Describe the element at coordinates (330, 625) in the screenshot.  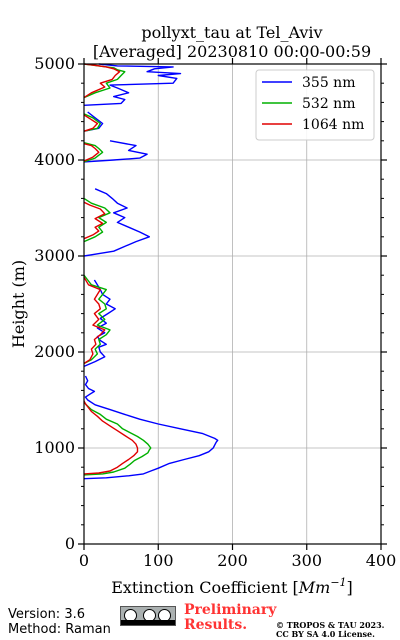
I see `license-line1: © TROPOS & TAU 2023.` at that location.